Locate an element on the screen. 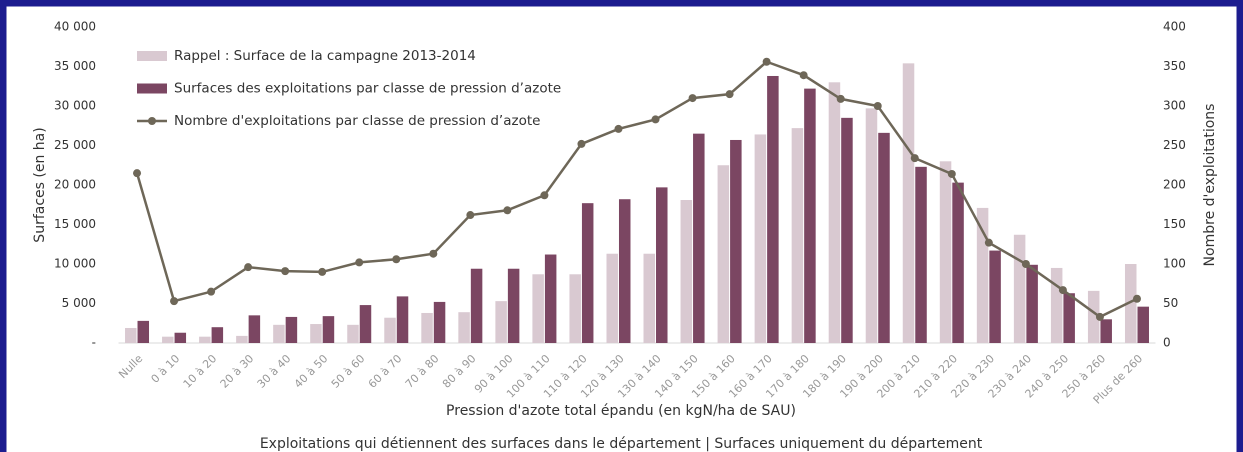  y-tick-label: 15 000 is located at coordinates (75, 224).